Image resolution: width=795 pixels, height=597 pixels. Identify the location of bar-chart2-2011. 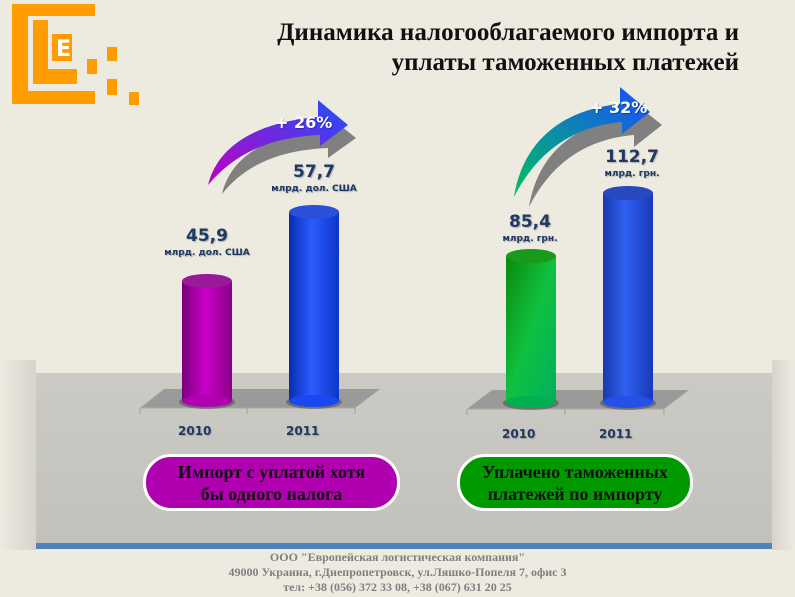
(628, 298).